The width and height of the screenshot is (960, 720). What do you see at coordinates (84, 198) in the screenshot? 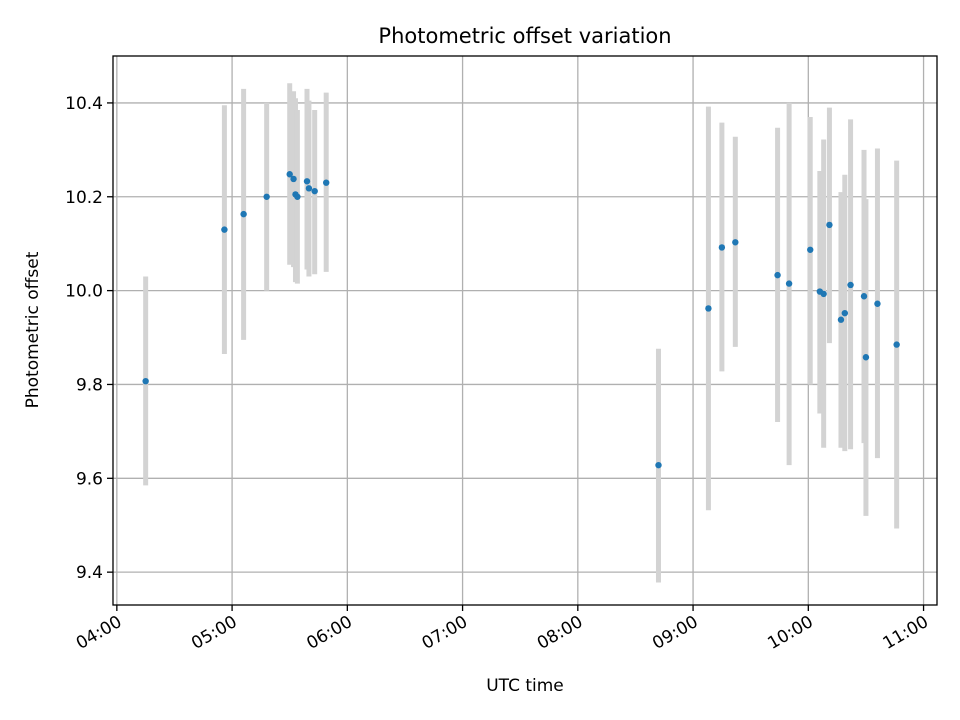
I see `y-tick-label: 10.2` at bounding box center [84, 198].